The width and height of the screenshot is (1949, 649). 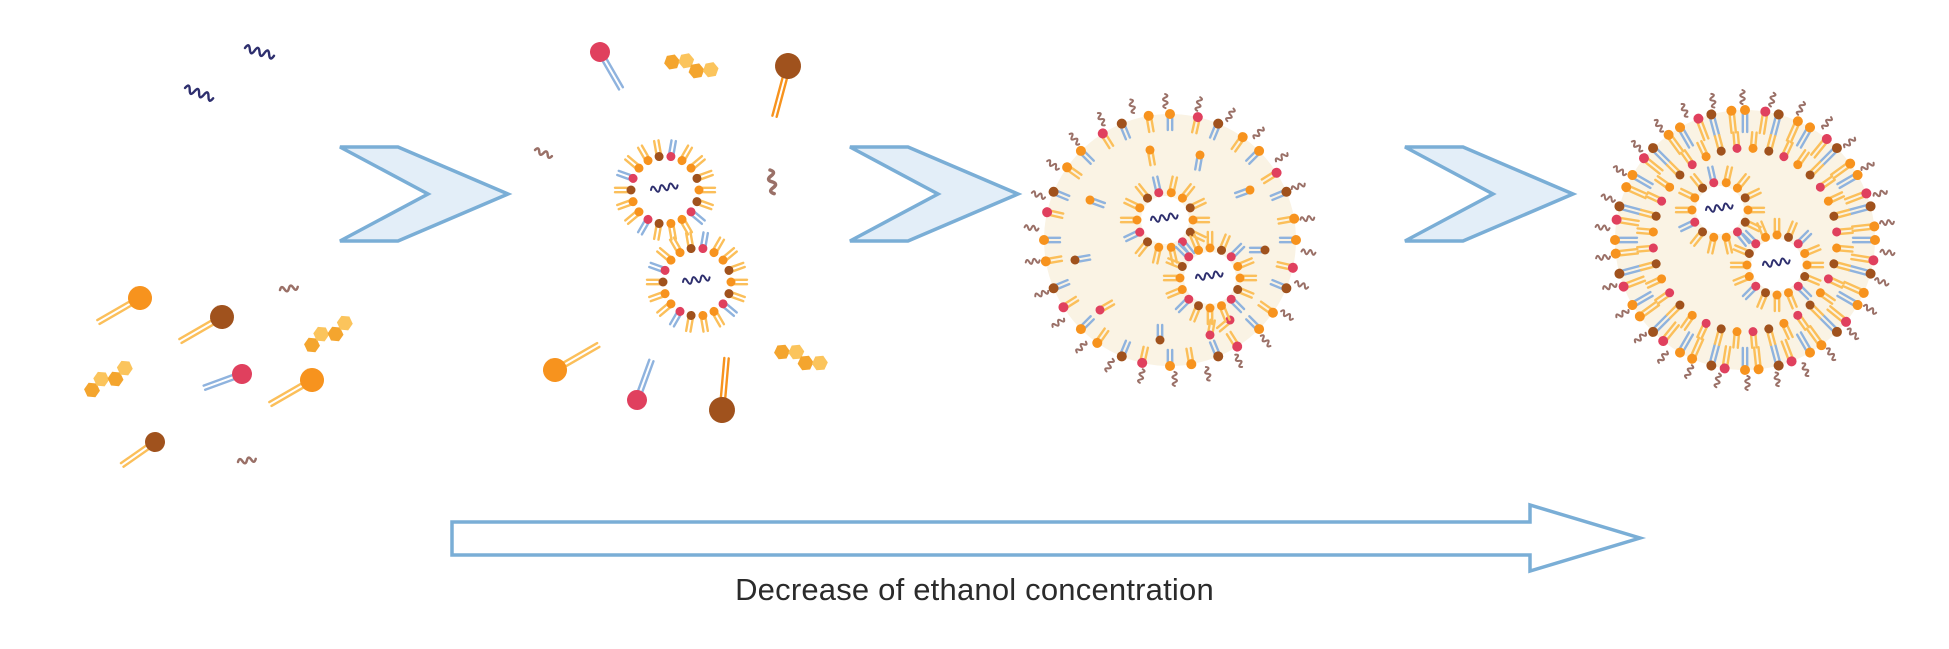 What do you see at coordinates (1210, 278) in the screenshot?
I see `rna-core` at bounding box center [1210, 278].